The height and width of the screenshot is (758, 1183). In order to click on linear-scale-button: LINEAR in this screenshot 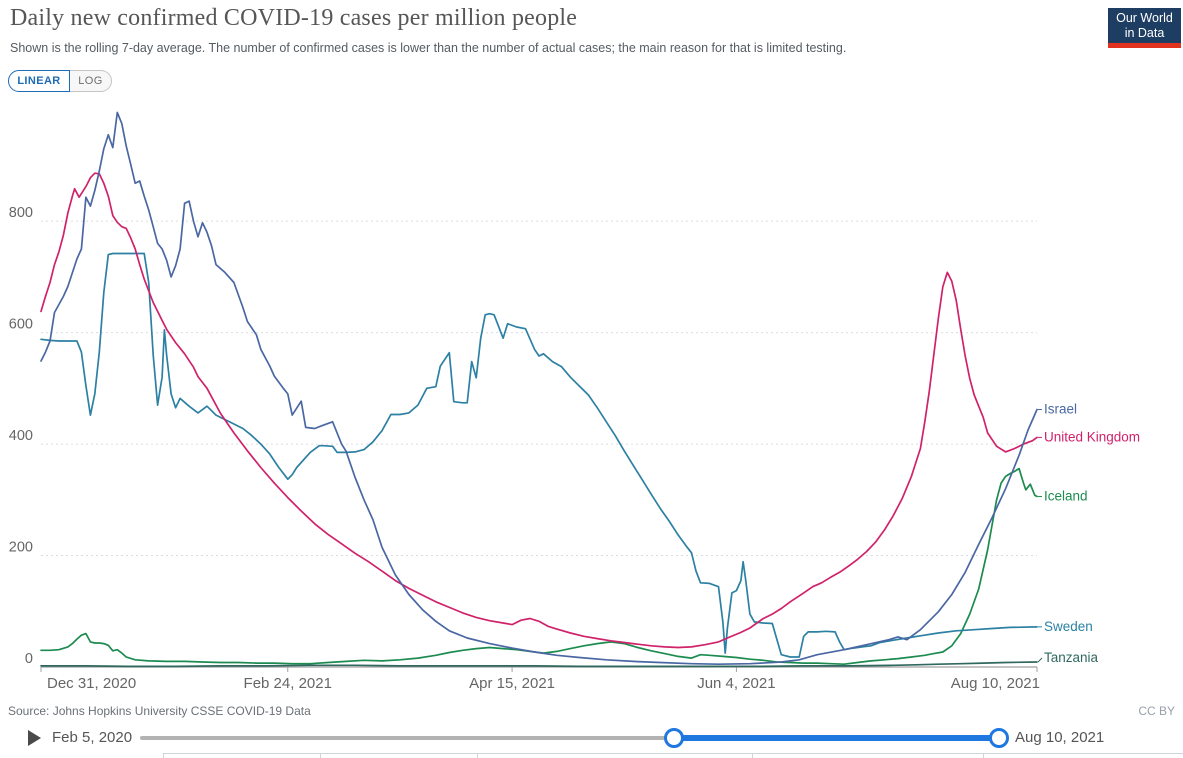, I will do `click(39, 81)`.